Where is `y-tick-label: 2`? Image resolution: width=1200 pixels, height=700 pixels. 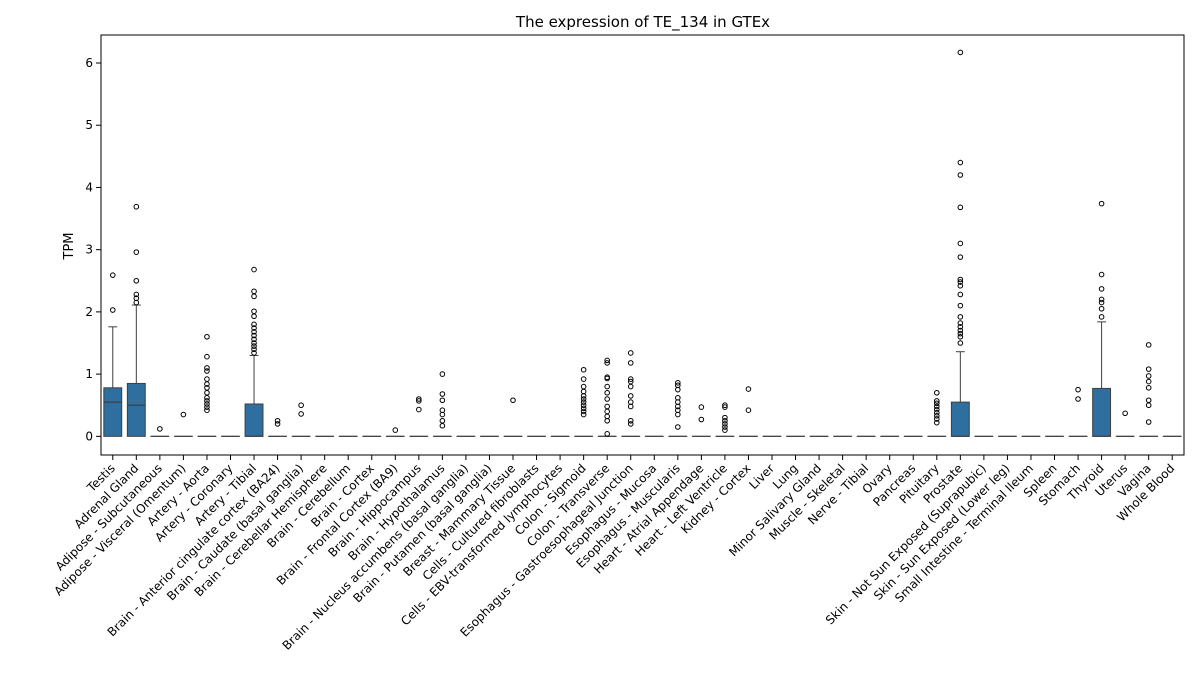
y-tick-label: 2 is located at coordinates (89, 312).